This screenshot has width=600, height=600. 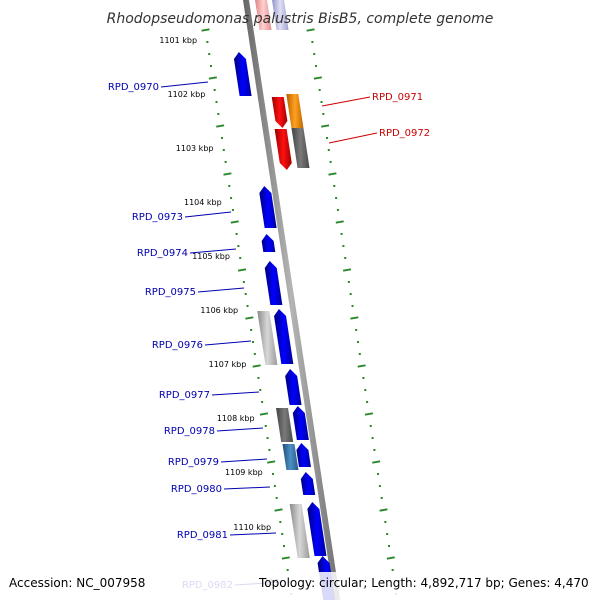 What do you see at coordinates (178, 40) in the screenshot?
I see `ruler-label: 1101 kbp` at bounding box center [178, 40].